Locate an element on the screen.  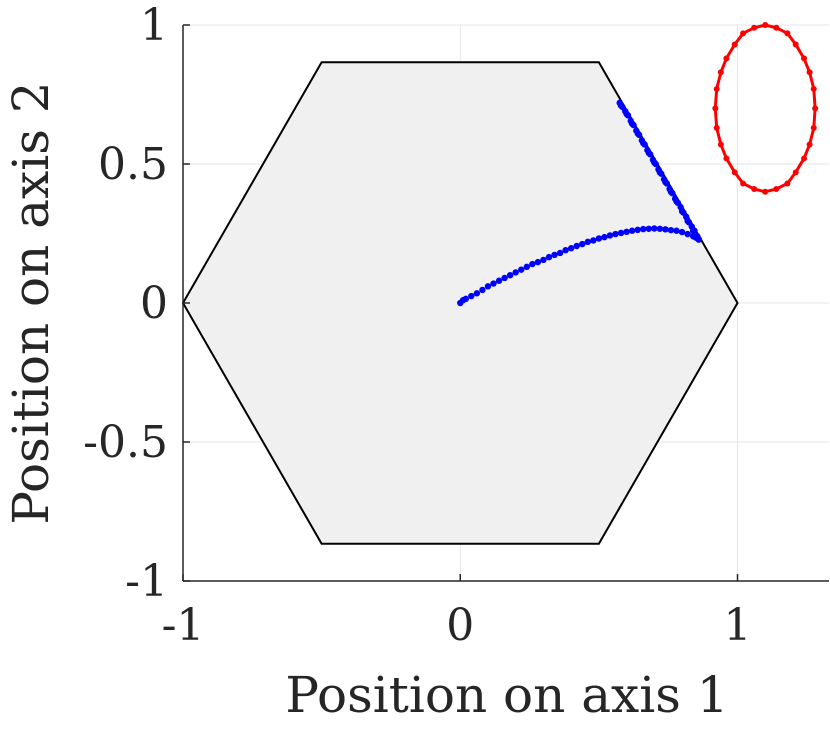
y-tick-labels: 1 0.5 0 -0.5 -1 is located at coordinates (125, 303).